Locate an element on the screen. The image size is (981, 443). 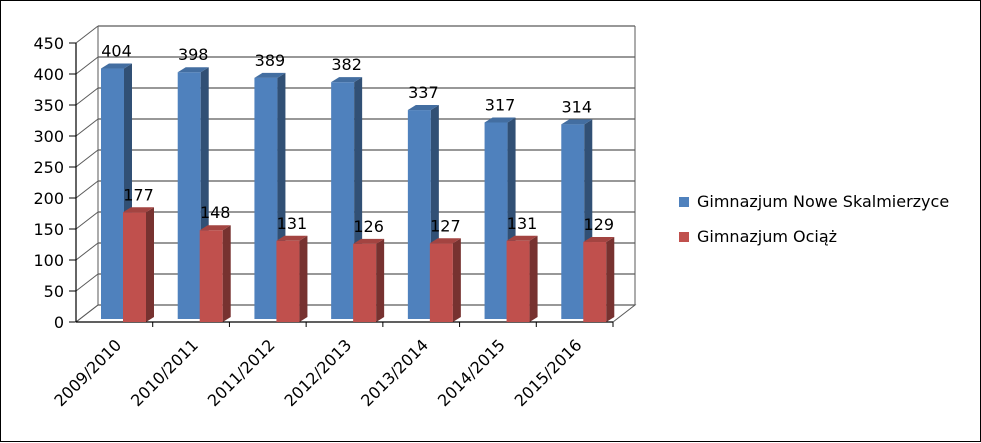
x-tick-label: 2010/2011 is located at coordinates (164, 372).